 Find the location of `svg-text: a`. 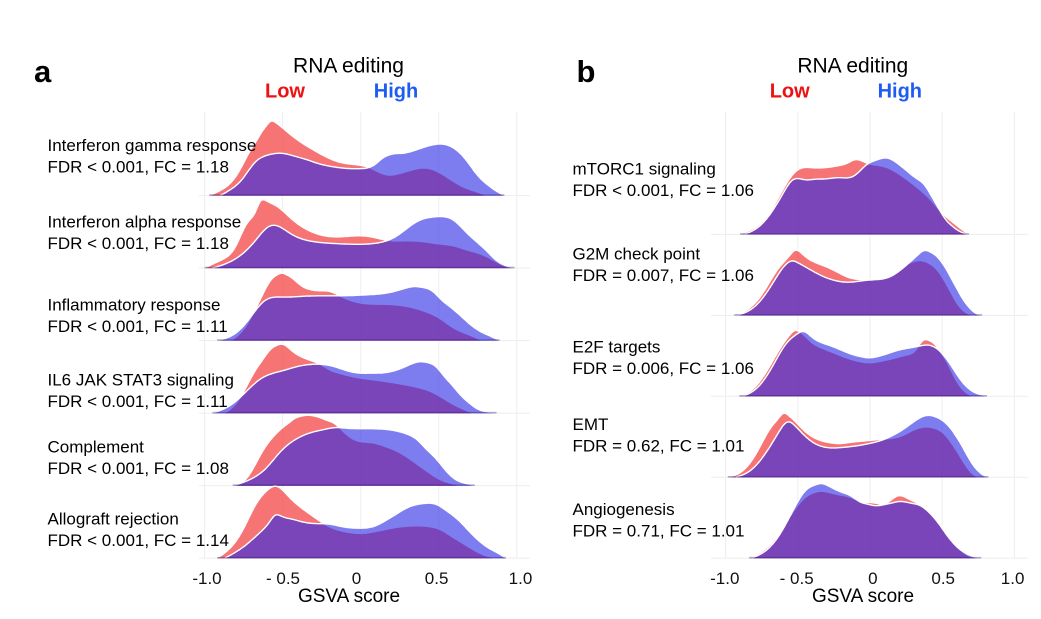

svg-text: a is located at coordinates (43, 71).